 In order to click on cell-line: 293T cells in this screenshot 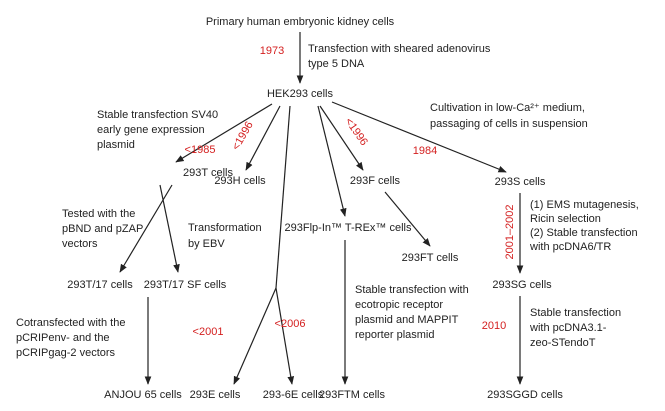, I will do `click(208, 173)`.